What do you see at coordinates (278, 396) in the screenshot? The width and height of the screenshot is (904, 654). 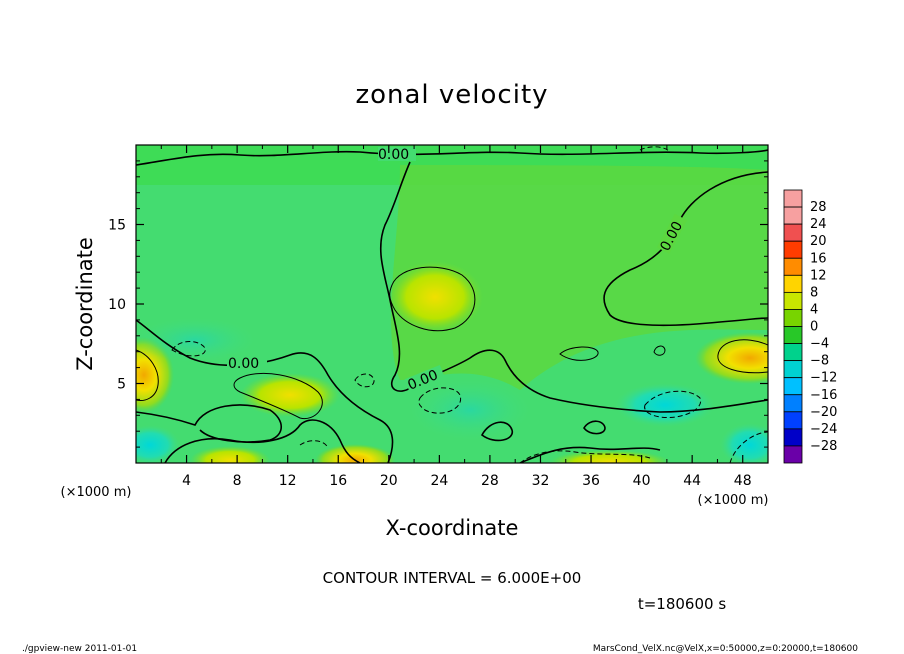 I see `contour-lower-left-blob` at bounding box center [278, 396].